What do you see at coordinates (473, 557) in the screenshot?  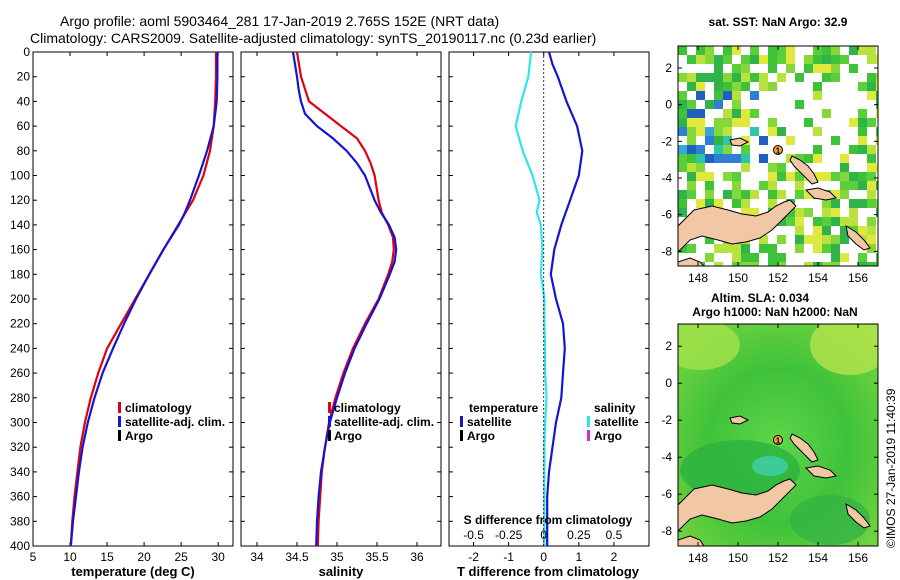 I see `x-tick-label: -2` at bounding box center [473, 557].